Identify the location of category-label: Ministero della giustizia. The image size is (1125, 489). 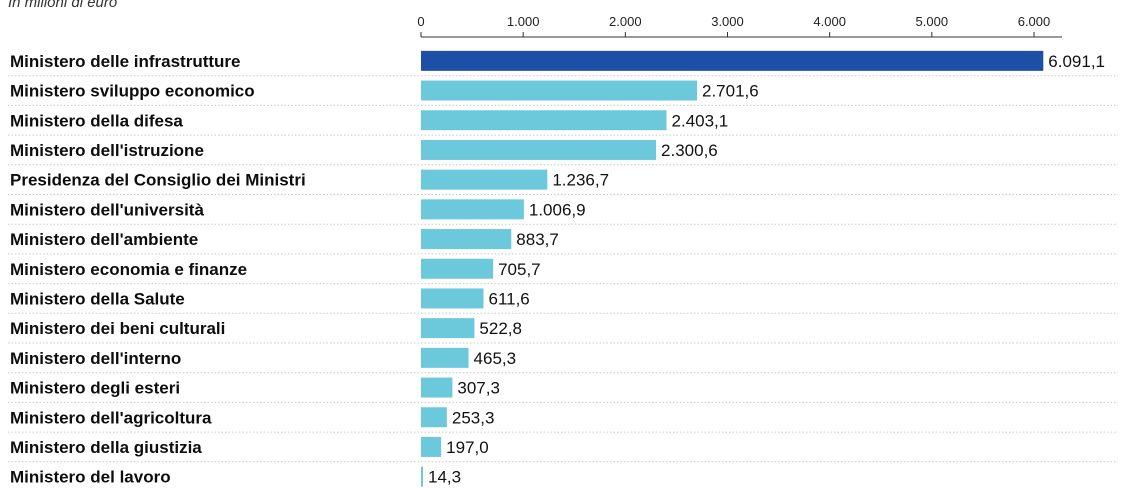
(106, 447).